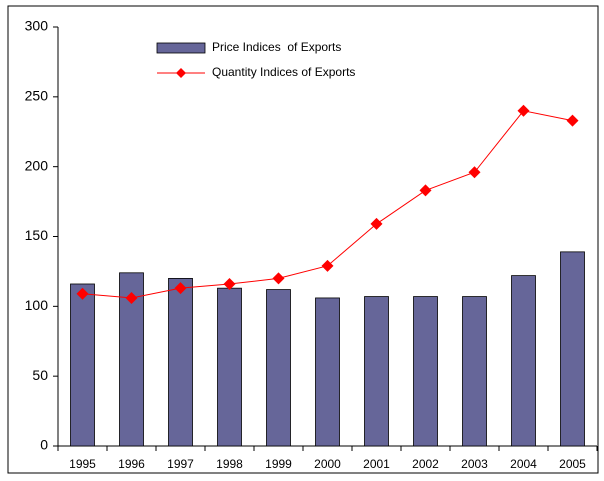 This screenshot has width=604, height=481. What do you see at coordinates (376, 464) in the screenshot?
I see `x-tick-label: 2001` at bounding box center [376, 464].